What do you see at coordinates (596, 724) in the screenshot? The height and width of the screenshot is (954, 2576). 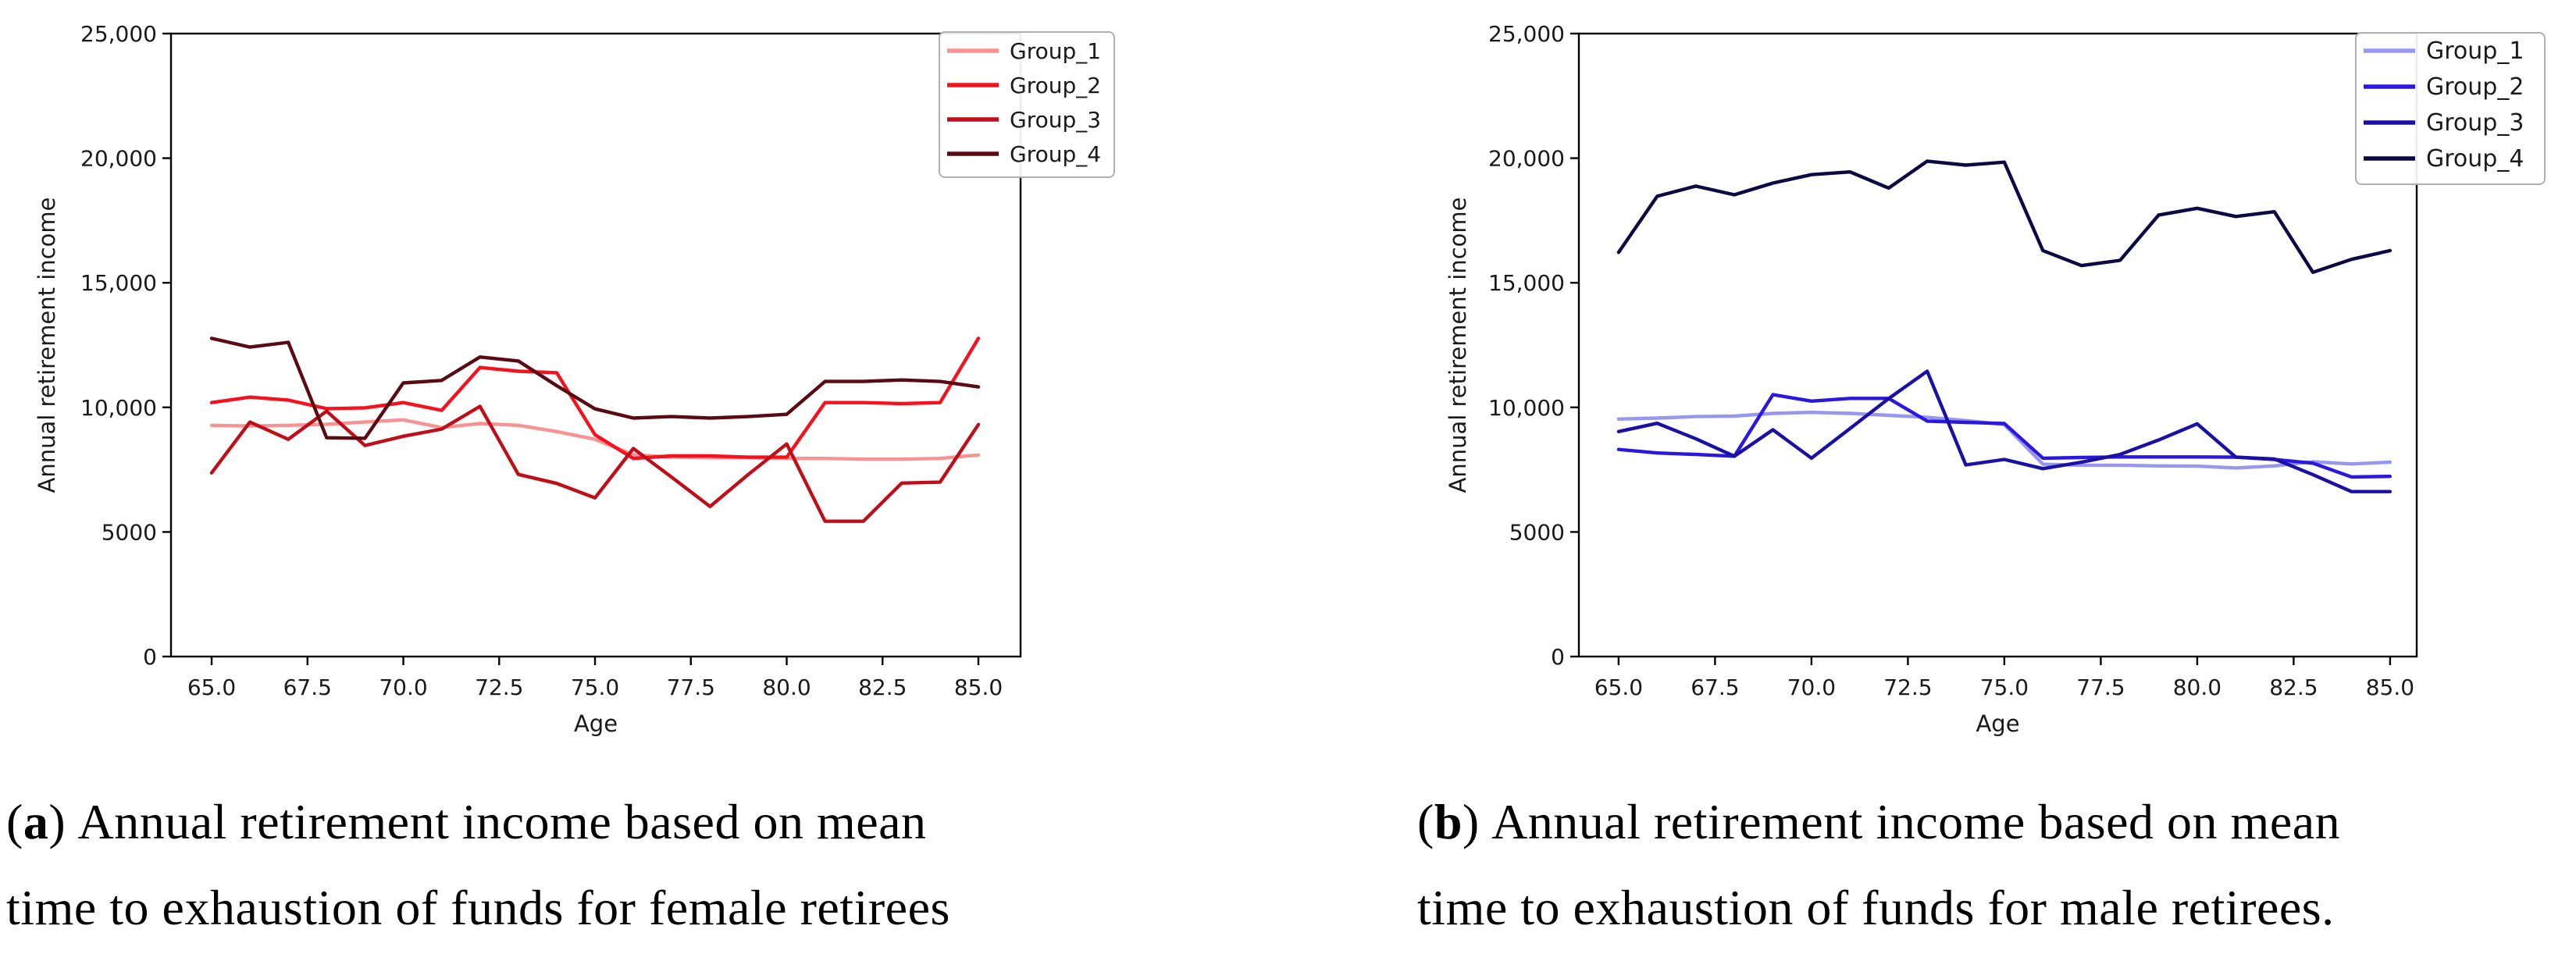 I see `x-axis-label-female: Age` at bounding box center [596, 724].